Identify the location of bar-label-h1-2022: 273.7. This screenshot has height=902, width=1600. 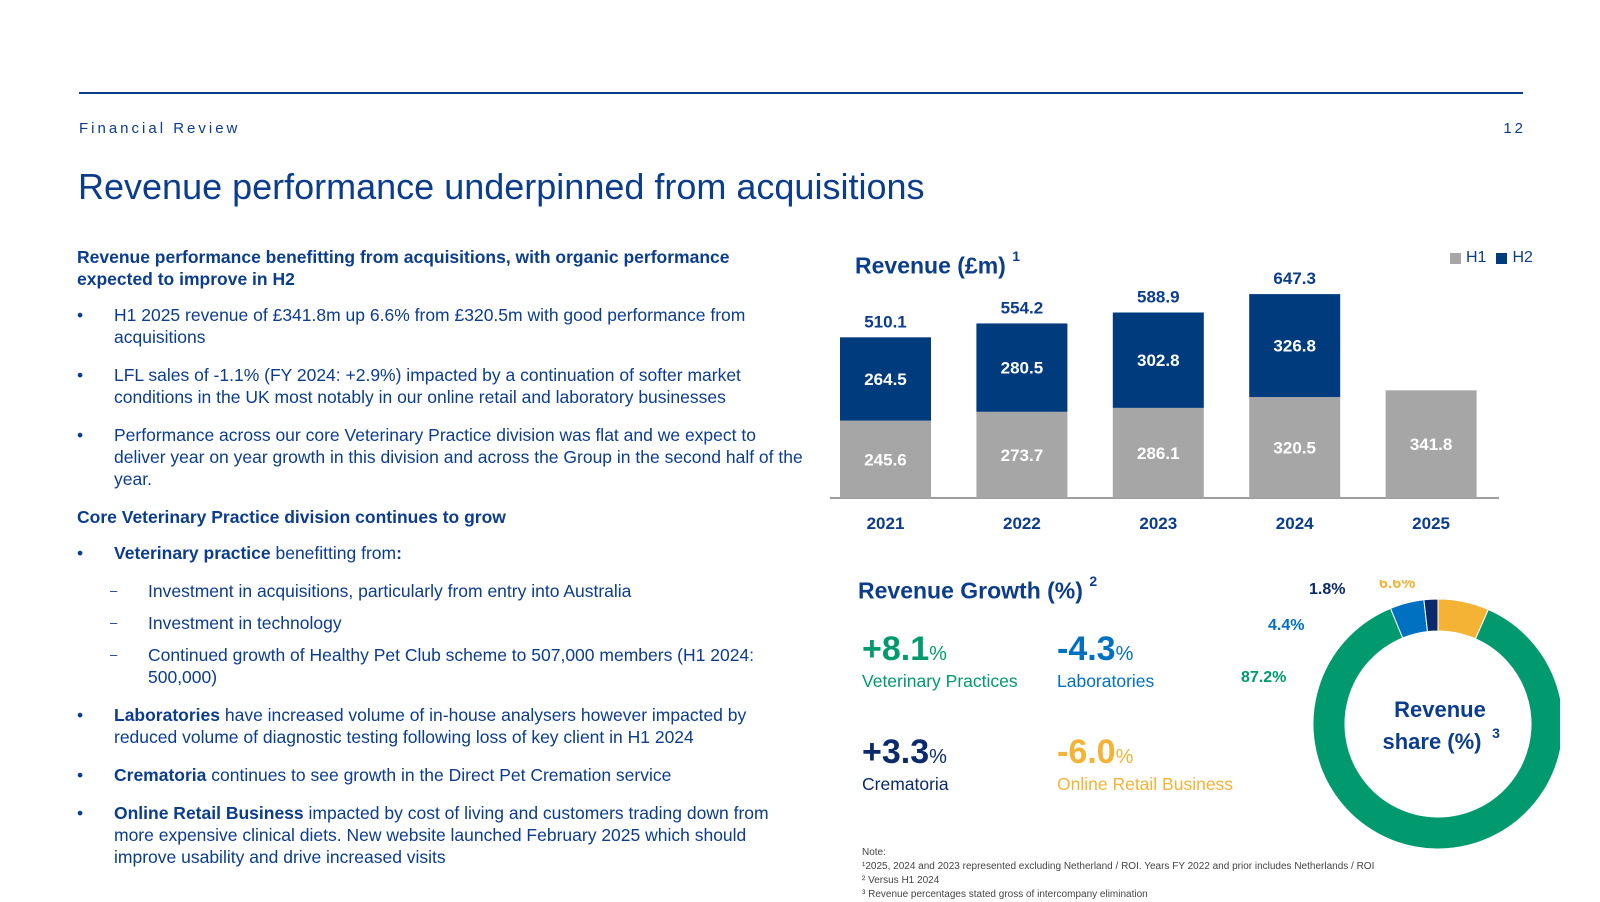
(1022, 455).